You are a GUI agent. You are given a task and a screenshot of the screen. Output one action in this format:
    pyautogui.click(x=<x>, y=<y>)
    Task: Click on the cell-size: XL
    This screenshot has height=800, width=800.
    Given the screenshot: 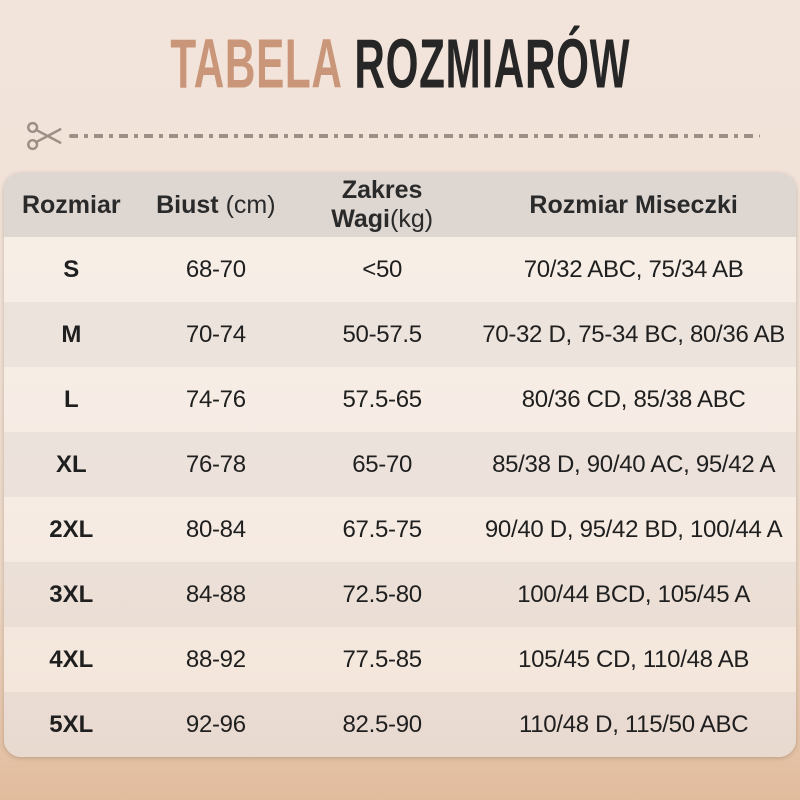 What is the action you would take?
    pyautogui.click(x=71, y=464)
    